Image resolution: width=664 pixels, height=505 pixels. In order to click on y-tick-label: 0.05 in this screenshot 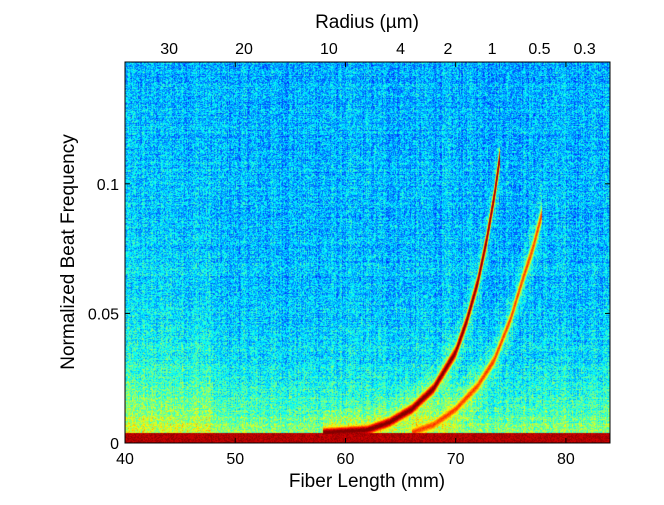, I will do `click(103, 314)`.